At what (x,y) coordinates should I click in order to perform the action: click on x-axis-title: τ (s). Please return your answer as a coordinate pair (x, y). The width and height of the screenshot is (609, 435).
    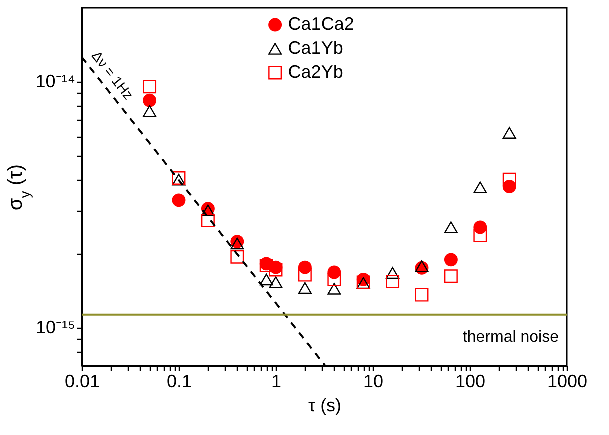
    Looking at the image, I should click on (325, 406).